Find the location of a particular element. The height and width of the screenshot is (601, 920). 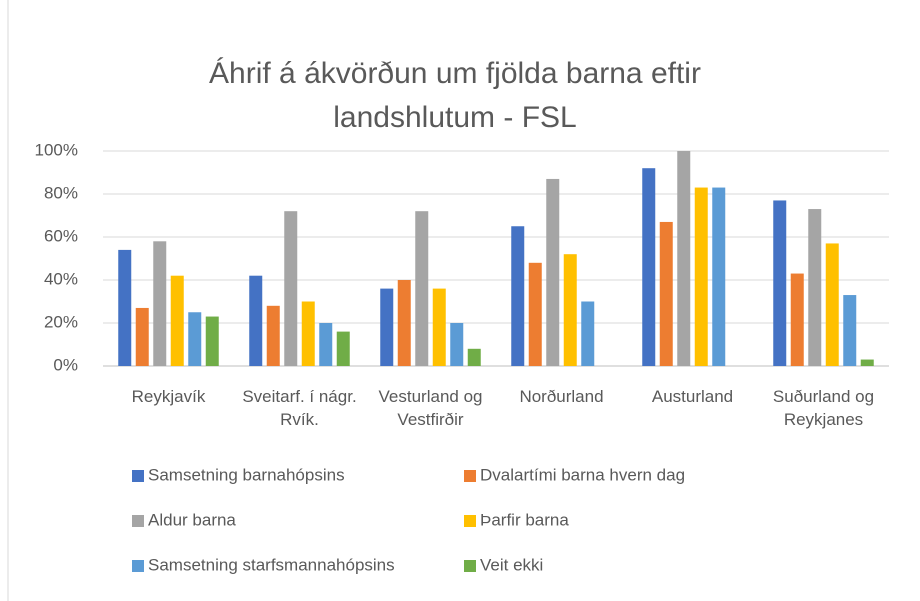

x-tick-label: Suðurland og Reykjanes is located at coordinates (823, 408).